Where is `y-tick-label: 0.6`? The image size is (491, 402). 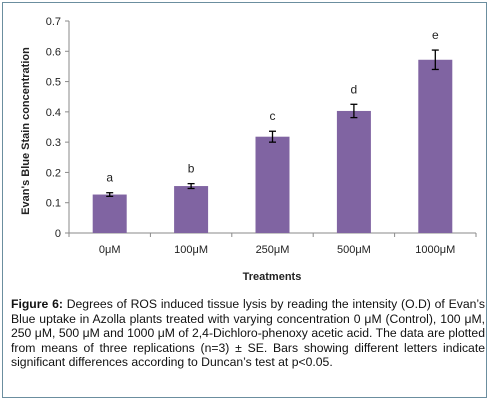 y-tick-label: 0.6 is located at coordinates (53, 52).